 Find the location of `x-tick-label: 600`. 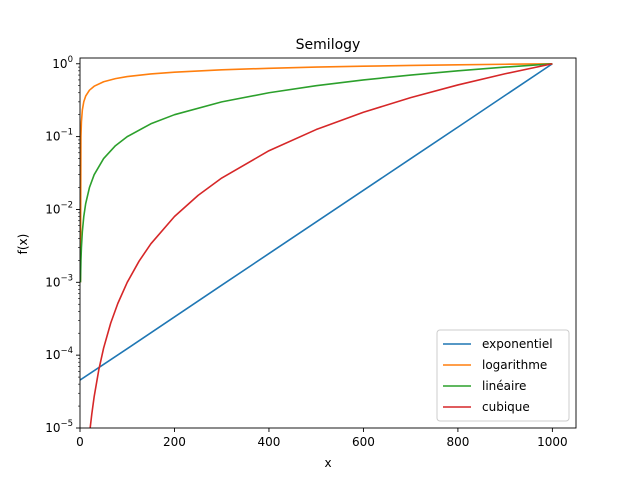

x-tick-label: 600 is located at coordinates (363, 442).